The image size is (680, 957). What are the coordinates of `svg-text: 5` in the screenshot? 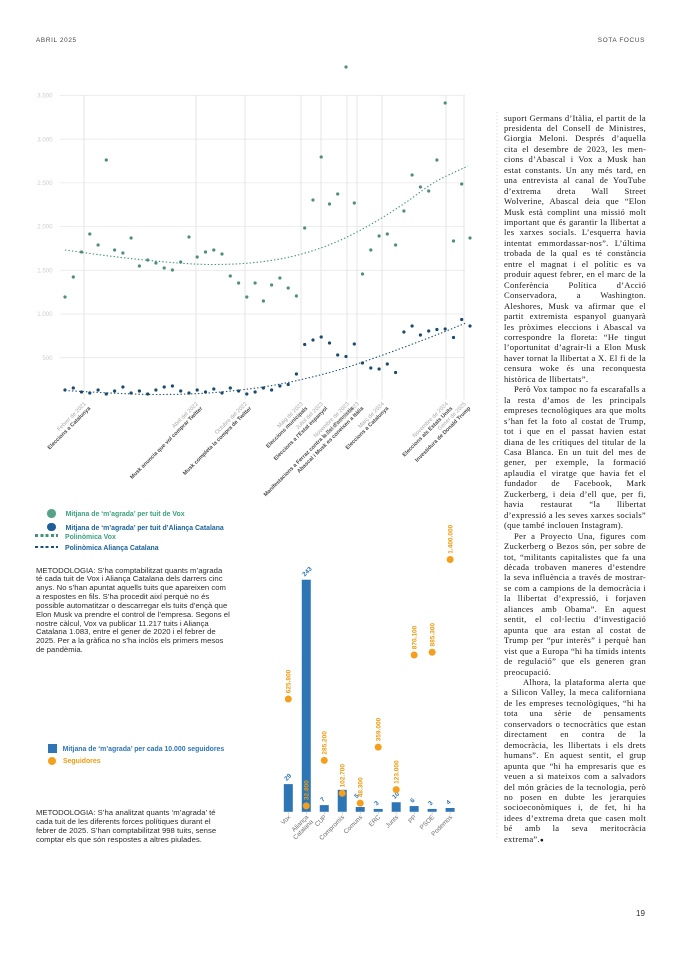 It's located at (357, 796).